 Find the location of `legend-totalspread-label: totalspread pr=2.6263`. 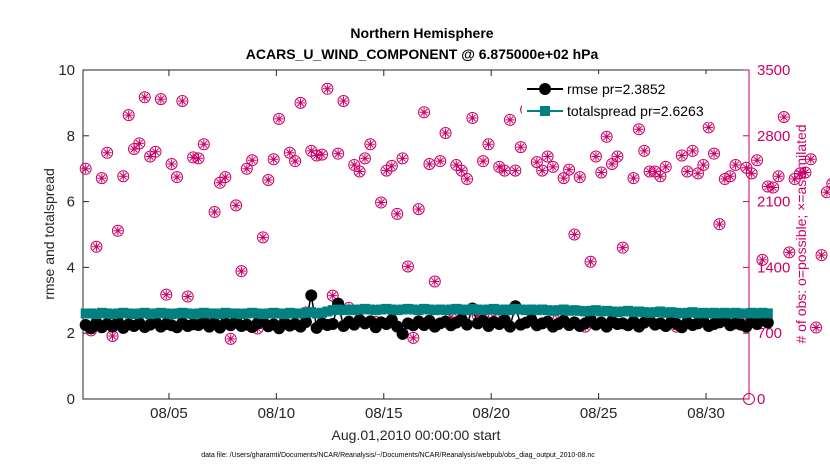

legend-totalspread-label: totalspread pr=2.6263 is located at coordinates (635, 111).